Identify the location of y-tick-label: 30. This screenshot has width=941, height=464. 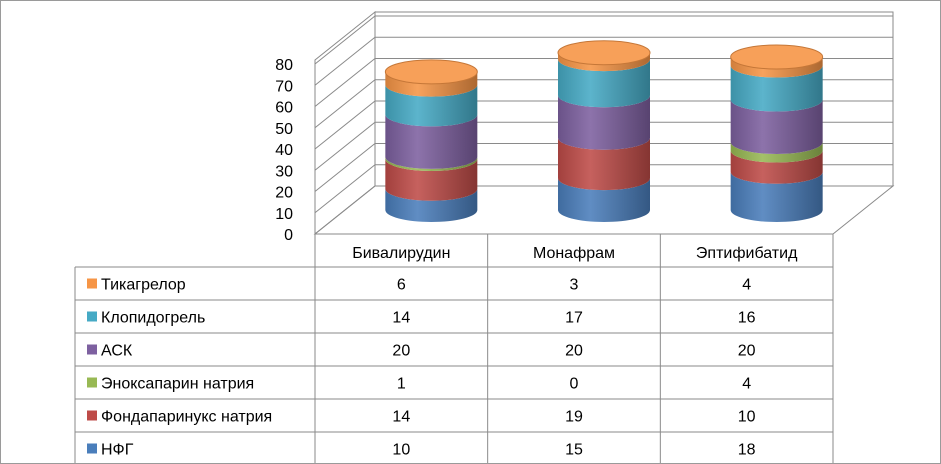
(284, 171).